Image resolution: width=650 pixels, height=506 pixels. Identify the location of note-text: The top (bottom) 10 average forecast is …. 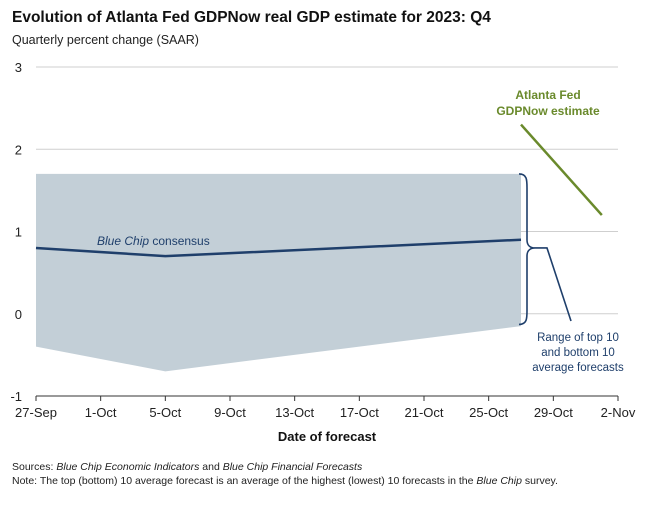
(258, 481).